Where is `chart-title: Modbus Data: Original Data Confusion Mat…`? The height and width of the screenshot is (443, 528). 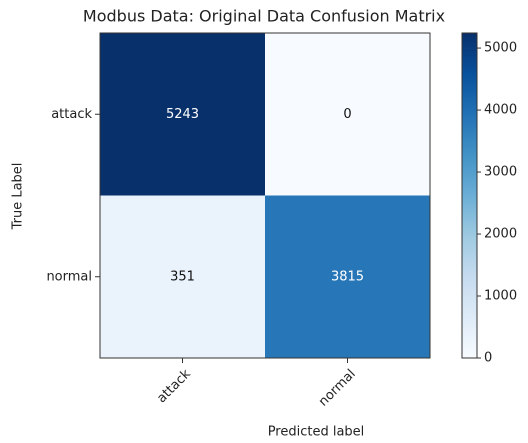
chart-title: Modbus Data: Original Data Confusion Mat… is located at coordinates (264, 16).